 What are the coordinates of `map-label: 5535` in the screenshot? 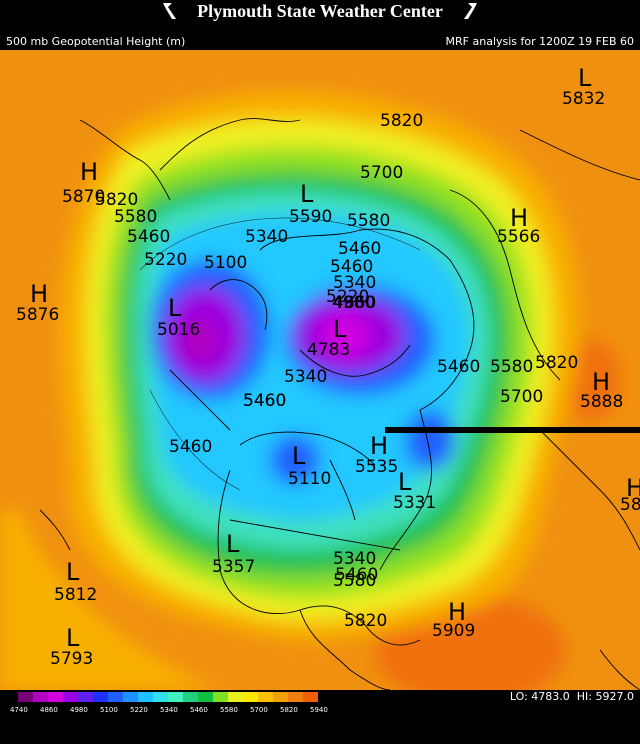 It's located at (376, 467).